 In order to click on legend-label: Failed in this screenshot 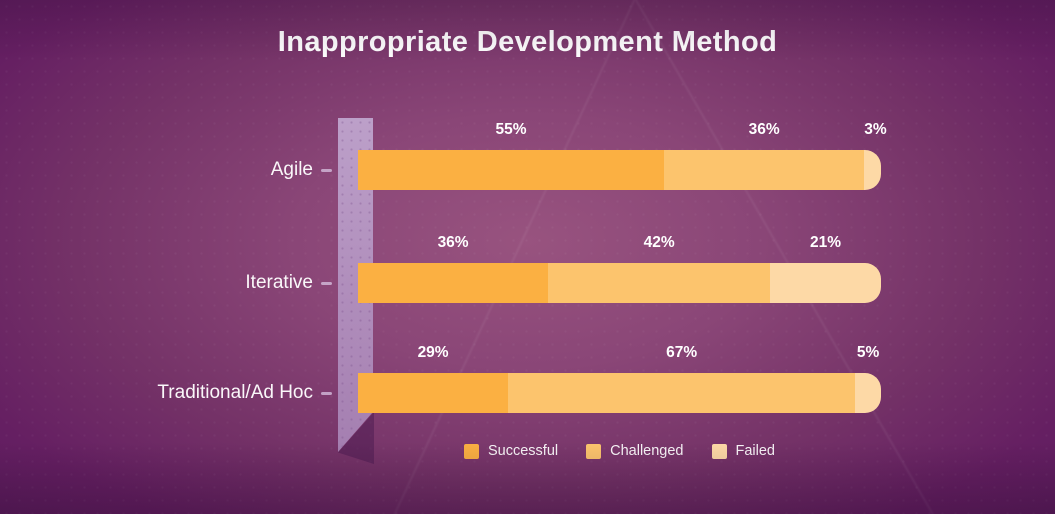, I will do `click(755, 451)`.